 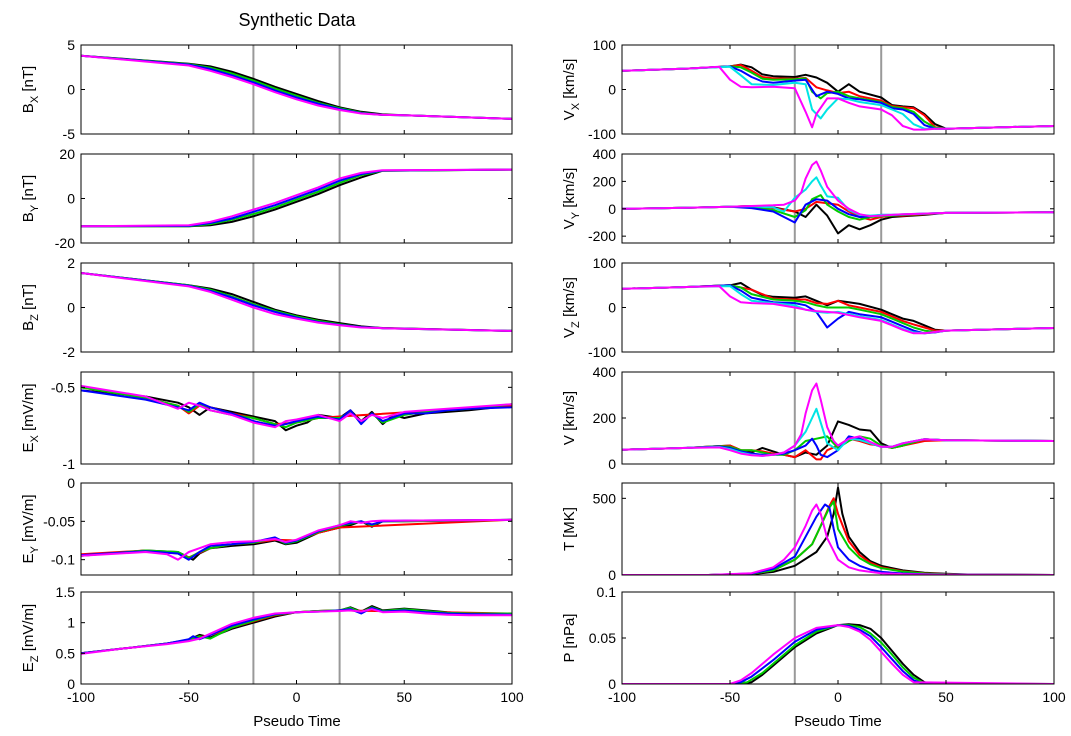 What do you see at coordinates (576, 106) in the screenshot?
I see `y-label-sub: X` at bounding box center [576, 106].